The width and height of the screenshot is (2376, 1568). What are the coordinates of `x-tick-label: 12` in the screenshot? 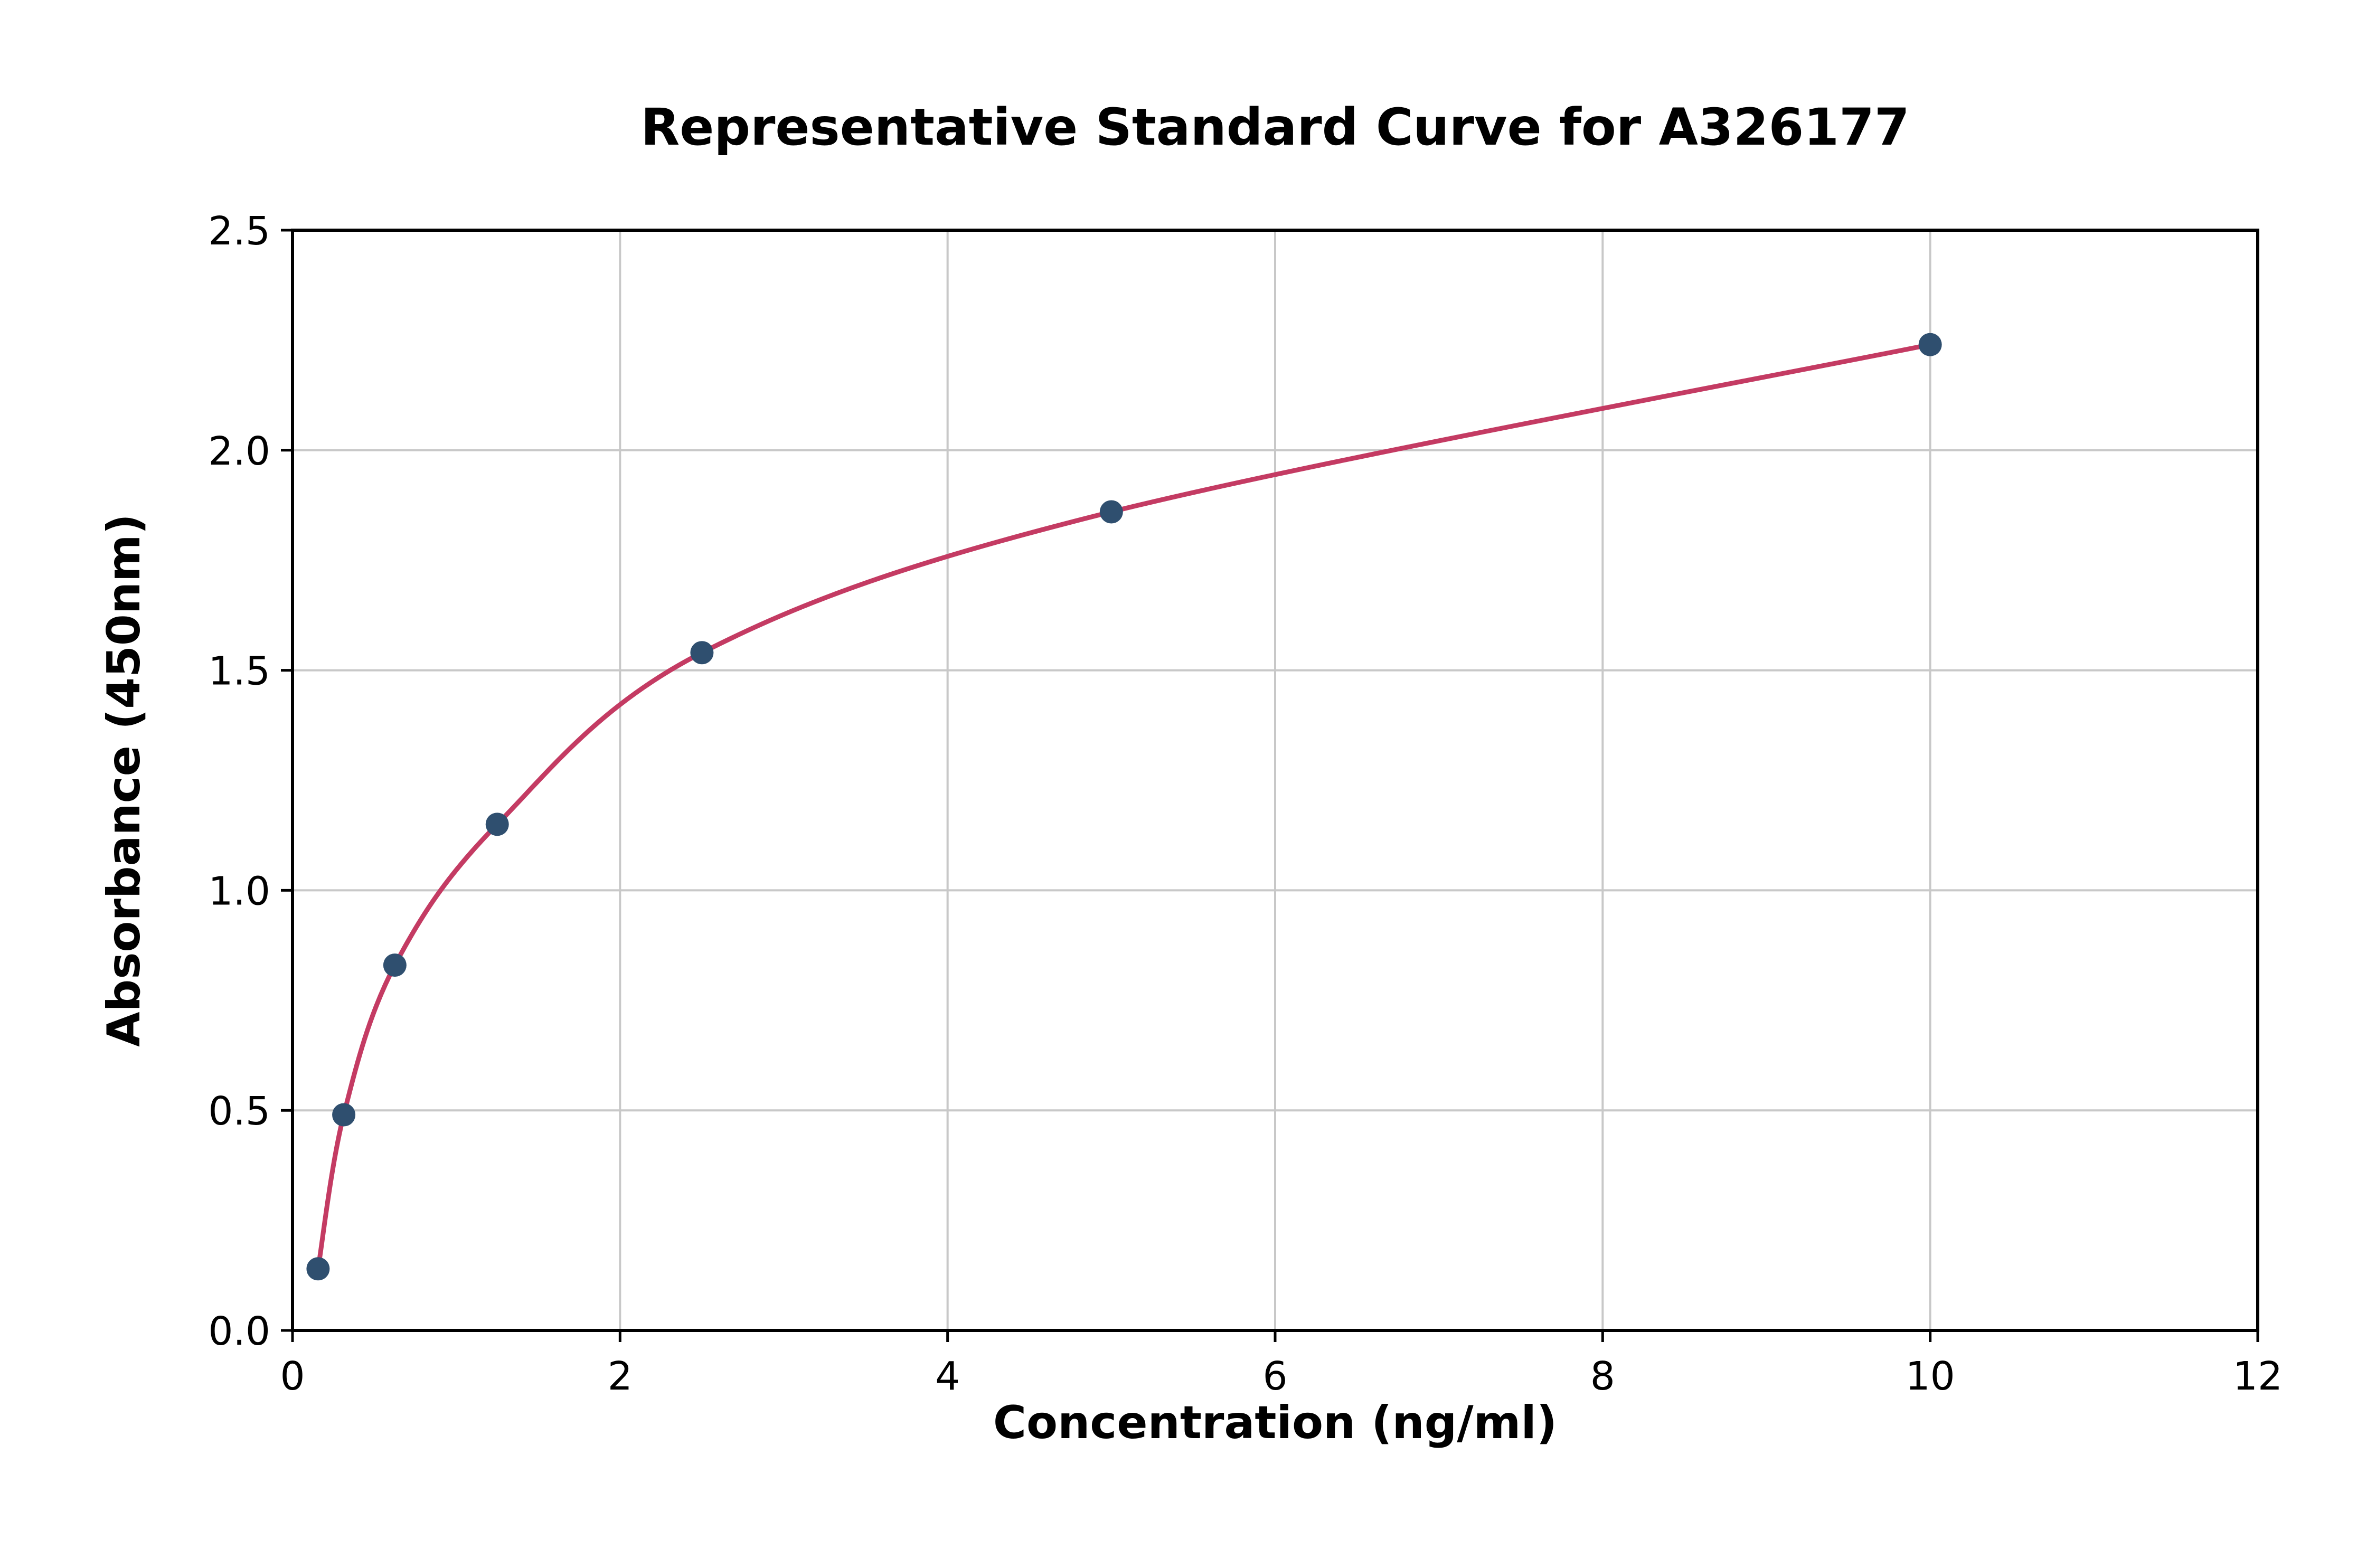 It's located at (2258, 1376).